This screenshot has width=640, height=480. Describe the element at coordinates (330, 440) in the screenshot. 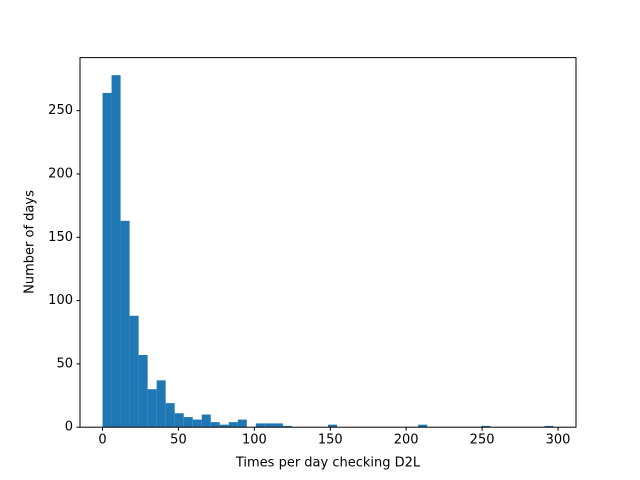

I see `x-tick-label: 150` at that location.